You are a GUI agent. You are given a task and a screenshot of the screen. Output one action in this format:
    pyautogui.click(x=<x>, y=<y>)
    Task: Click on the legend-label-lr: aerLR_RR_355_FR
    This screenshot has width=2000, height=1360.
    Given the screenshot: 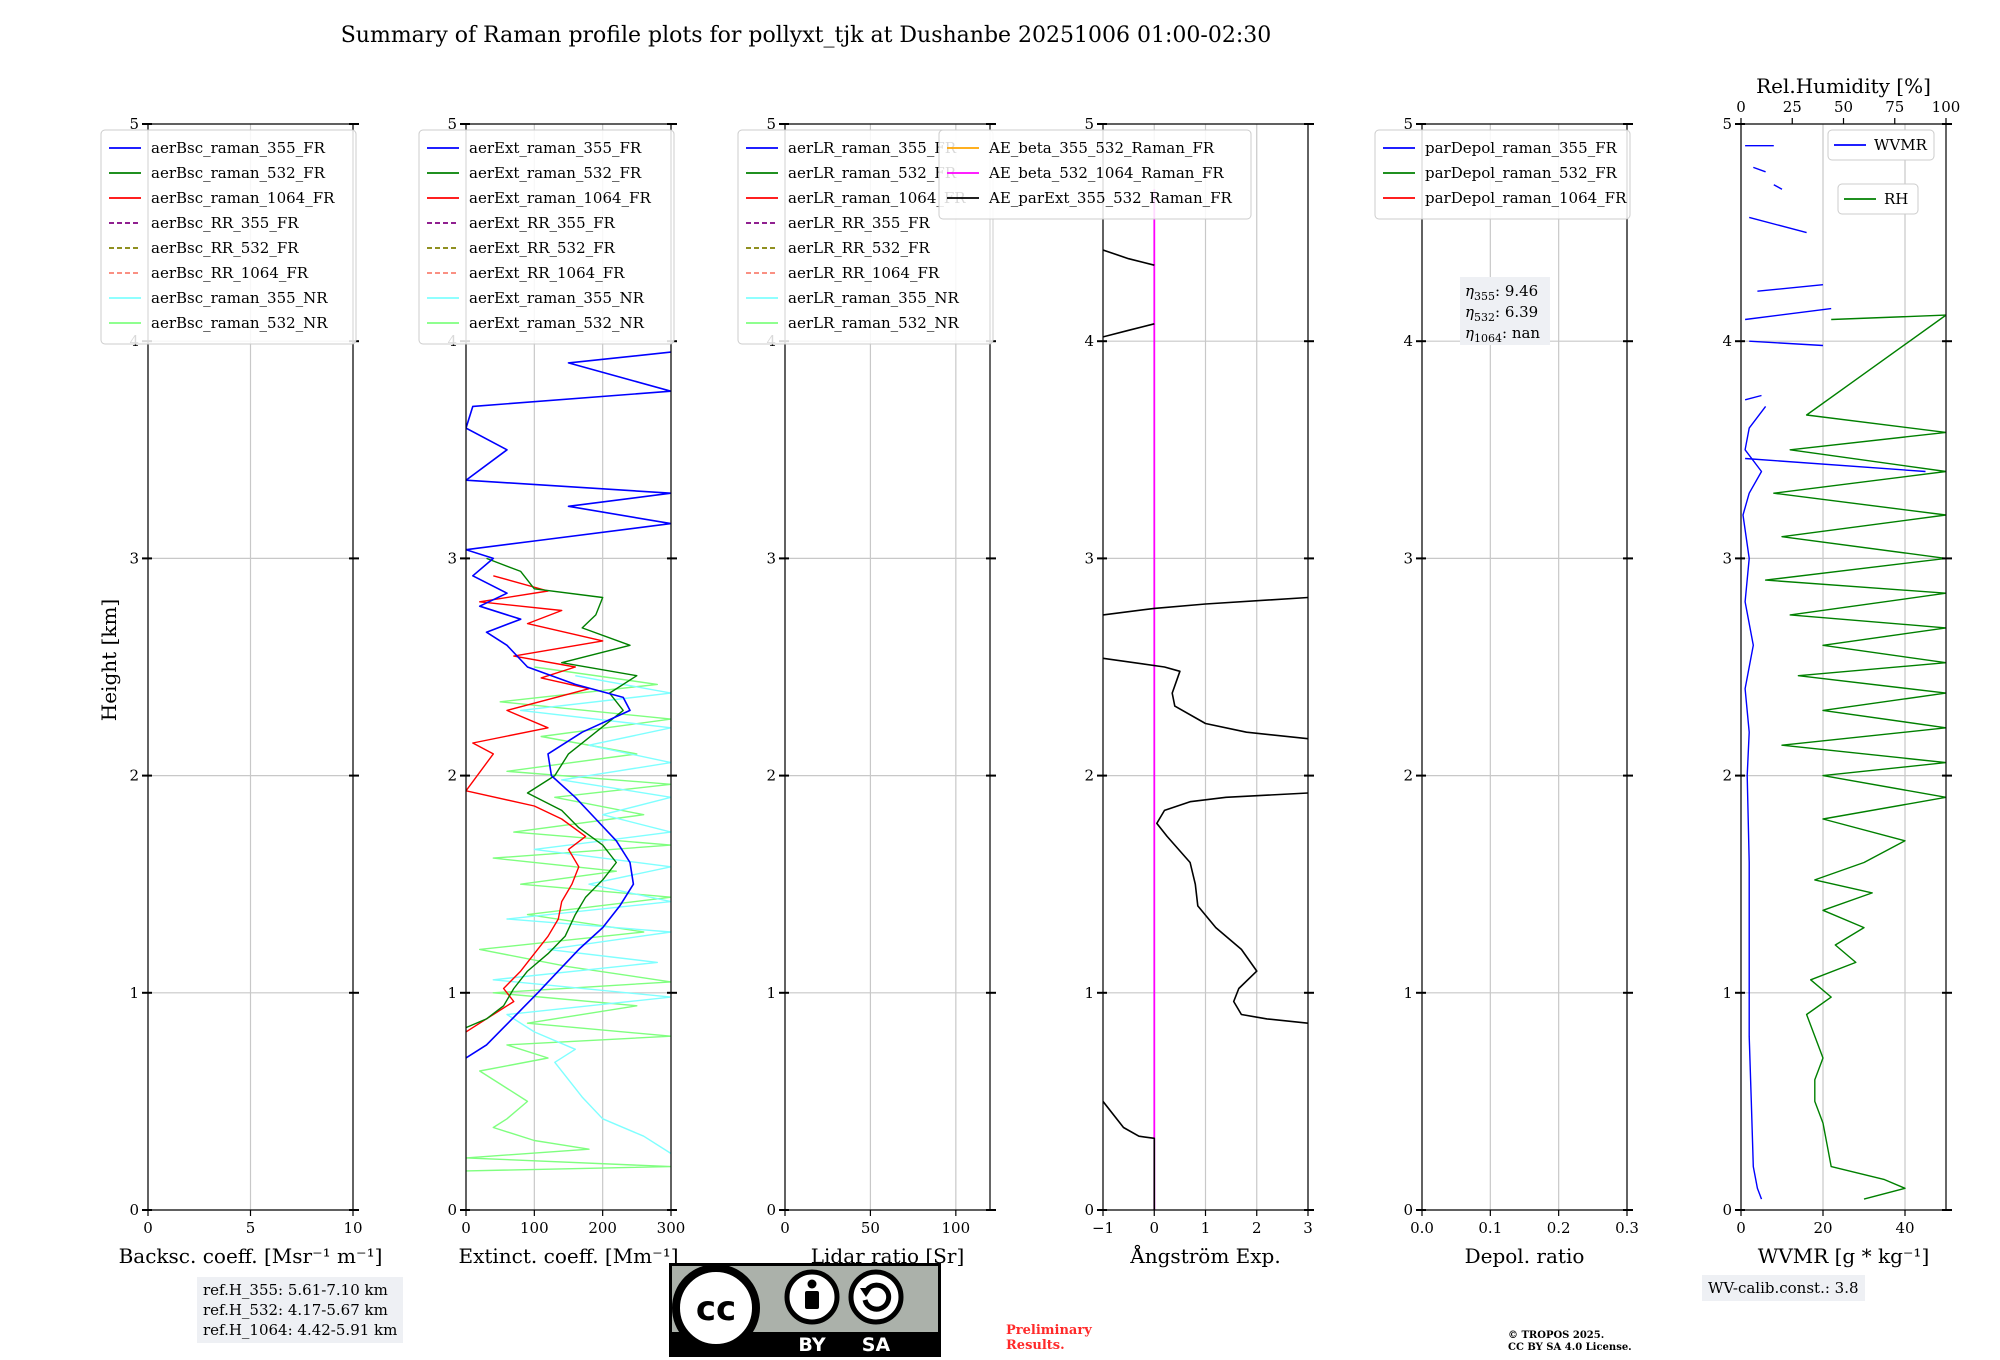 What is the action you would take?
    pyautogui.click(x=859, y=223)
    